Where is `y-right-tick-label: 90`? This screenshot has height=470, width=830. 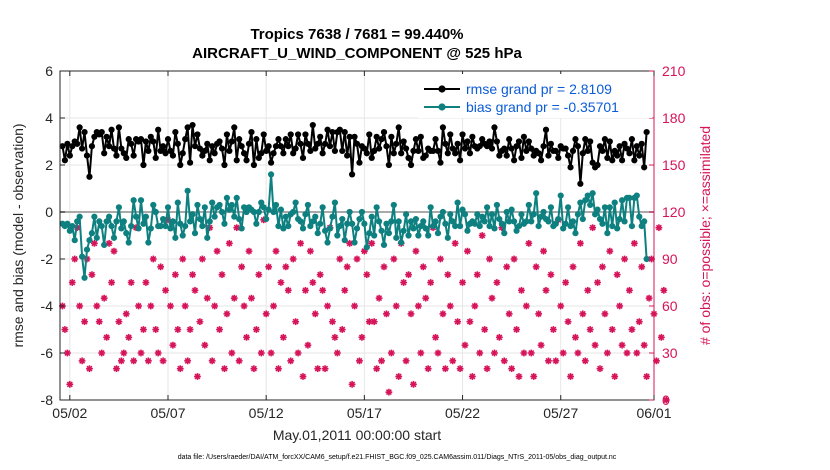
y-right-tick-label: 90 is located at coordinates (670, 259).